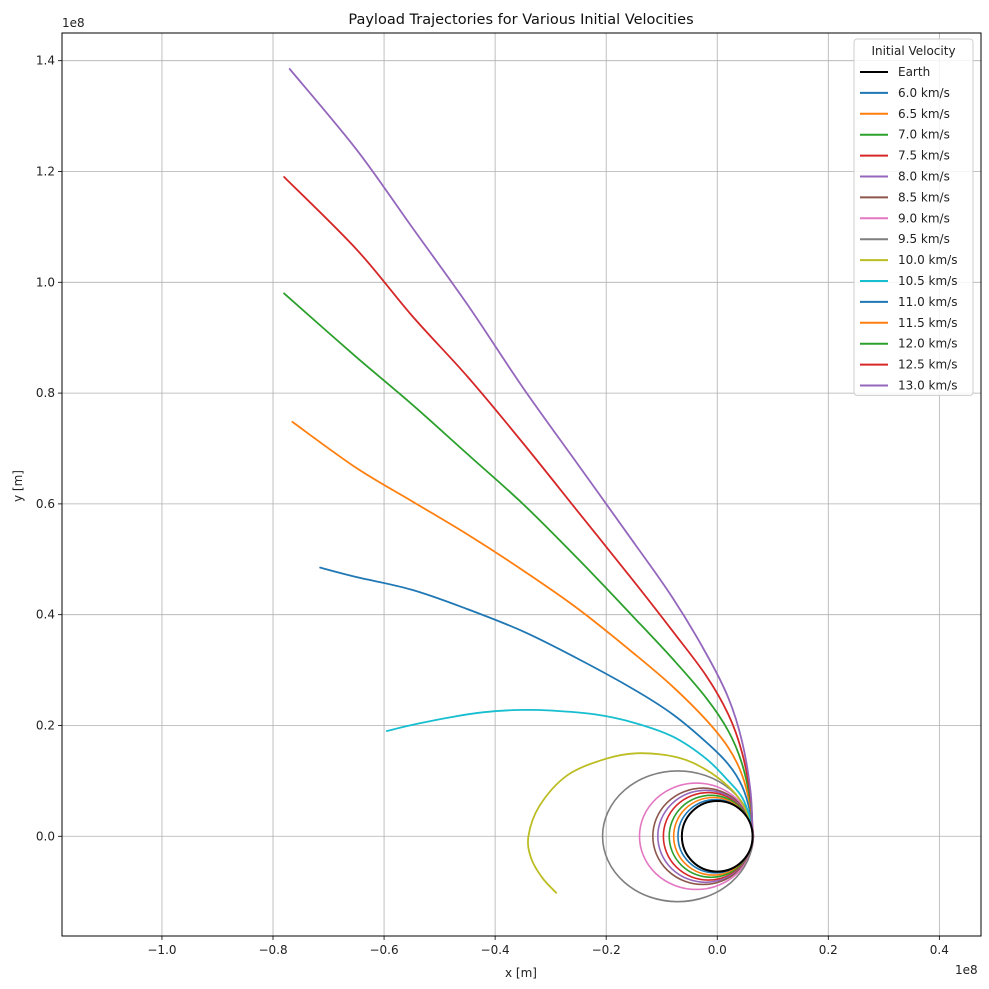 The height and width of the screenshot is (989, 989). I want to click on series-10-5-km-s, so click(569, 773).